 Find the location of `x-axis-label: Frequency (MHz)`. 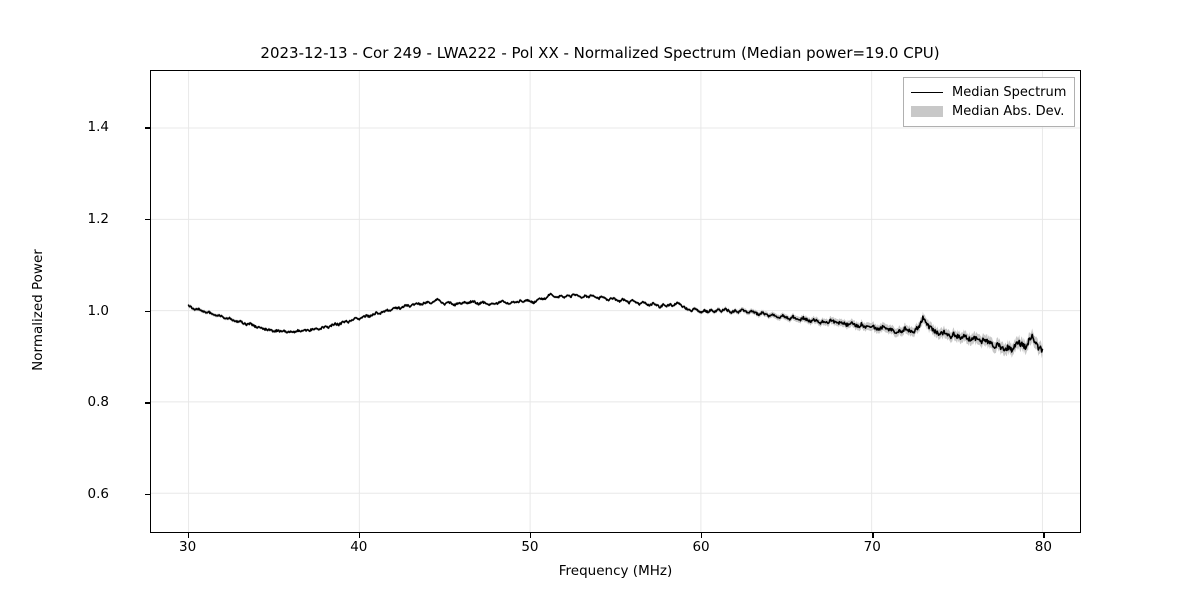

x-axis-label: Frequency (MHz) is located at coordinates (615, 571).